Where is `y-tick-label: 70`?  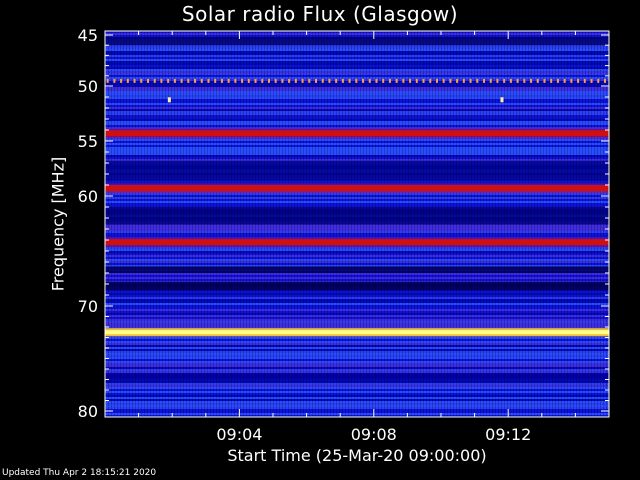 y-tick-label: 70 is located at coordinates (88, 306).